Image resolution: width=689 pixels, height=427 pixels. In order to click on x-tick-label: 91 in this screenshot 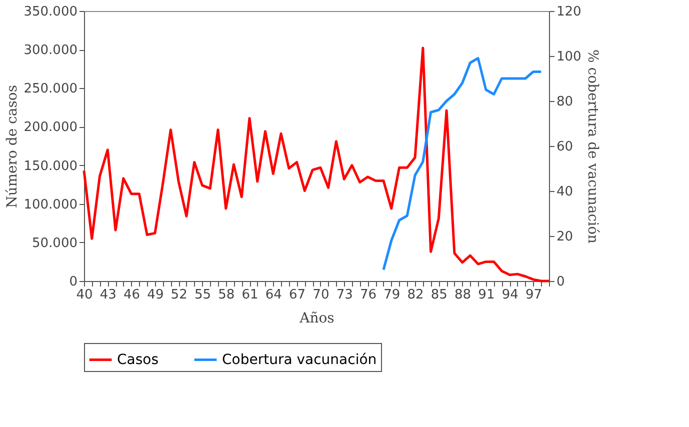, I will do `click(486, 295)`.